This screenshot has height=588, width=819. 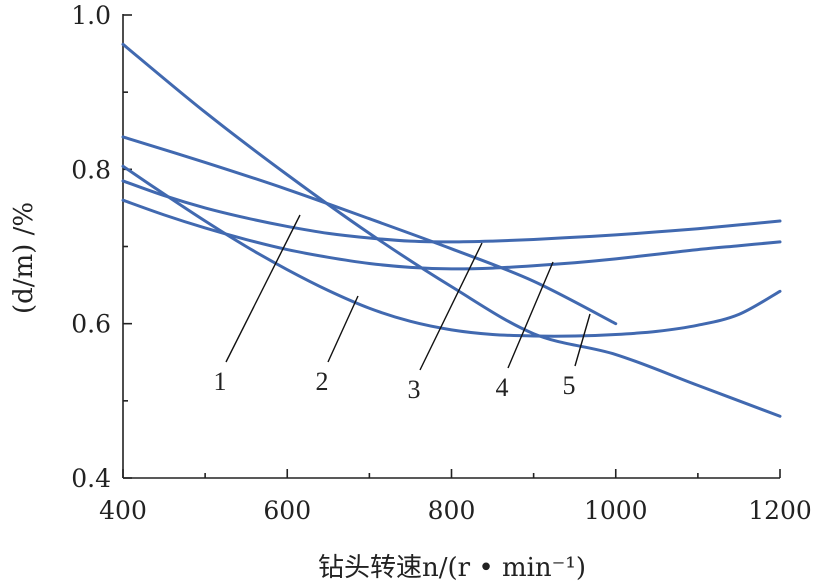 What do you see at coordinates (780, 510) in the screenshot?
I see `x-tick-label: 1200` at bounding box center [780, 510].